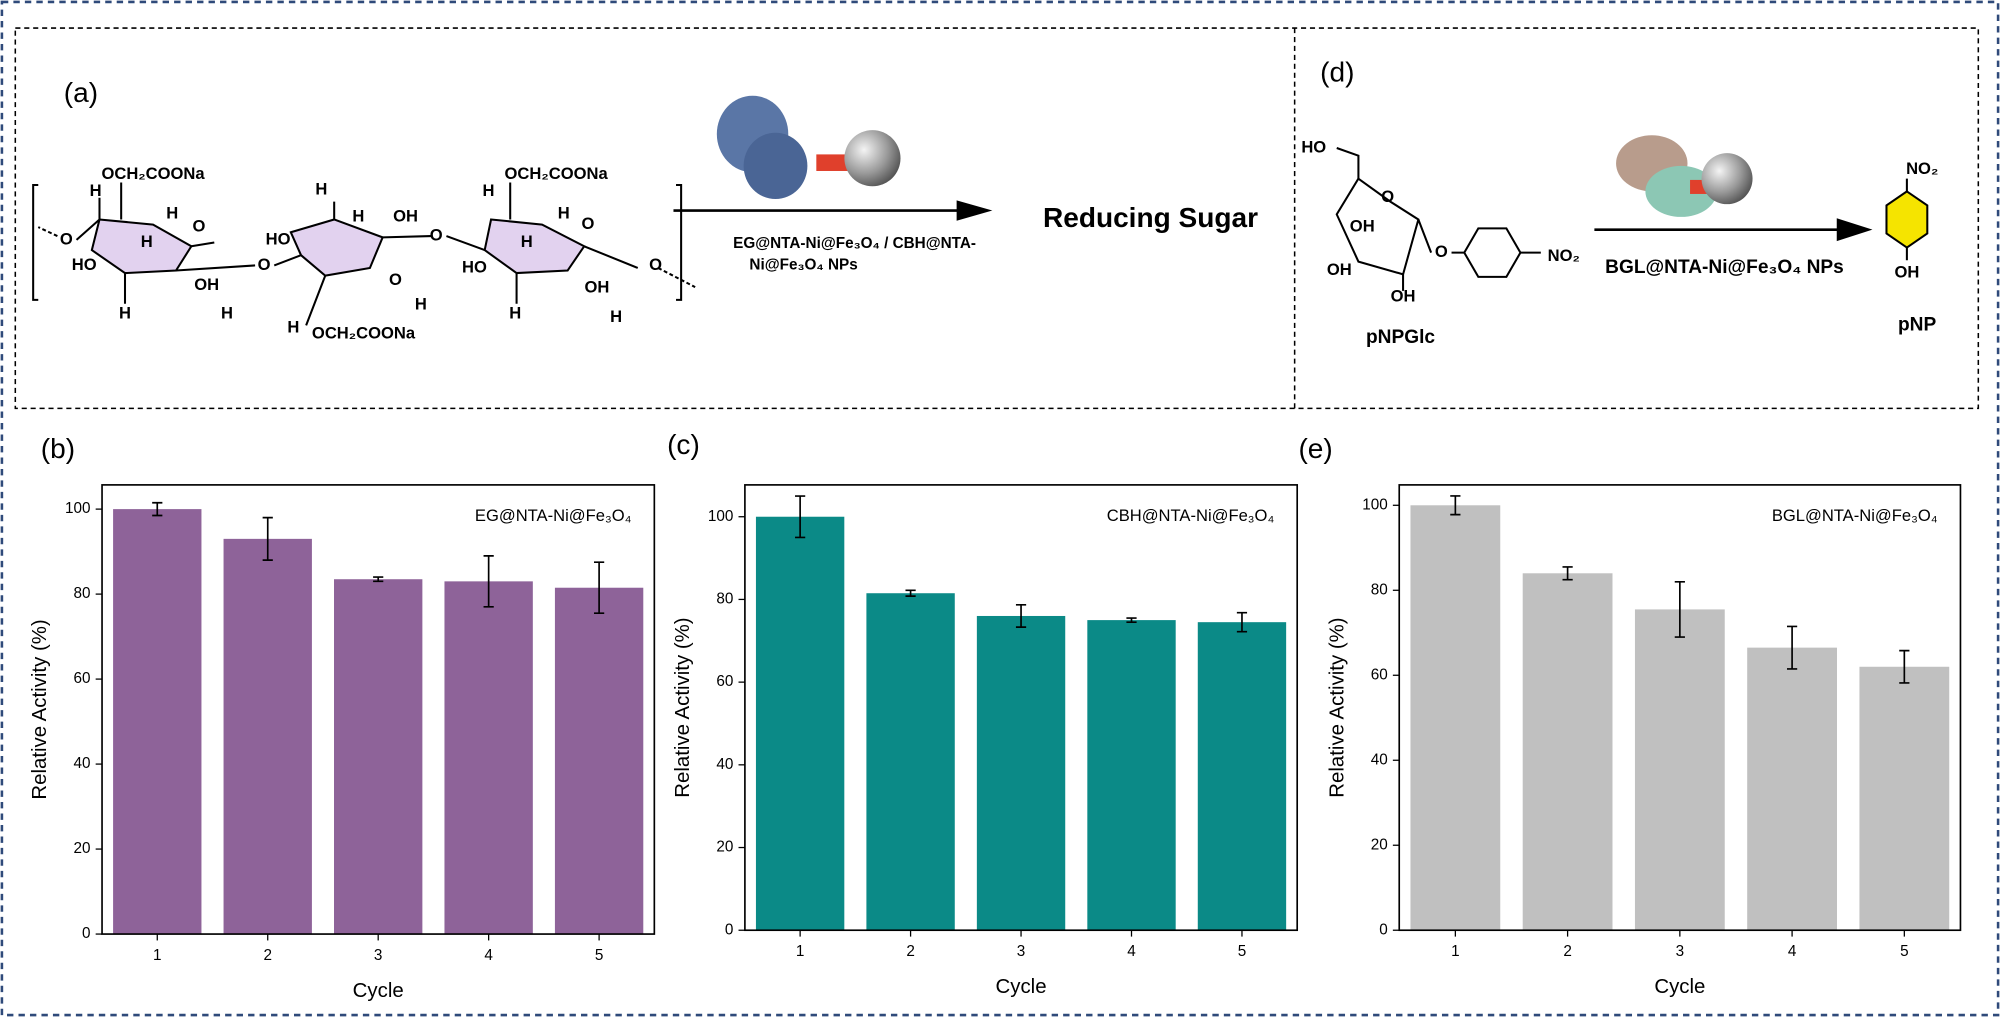 The height and width of the screenshot is (1017, 2000). What do you see at coordinates (1922, 168) in the screenshot?
I see `atom-label: NO₂` at bounding box center [1922, 168].